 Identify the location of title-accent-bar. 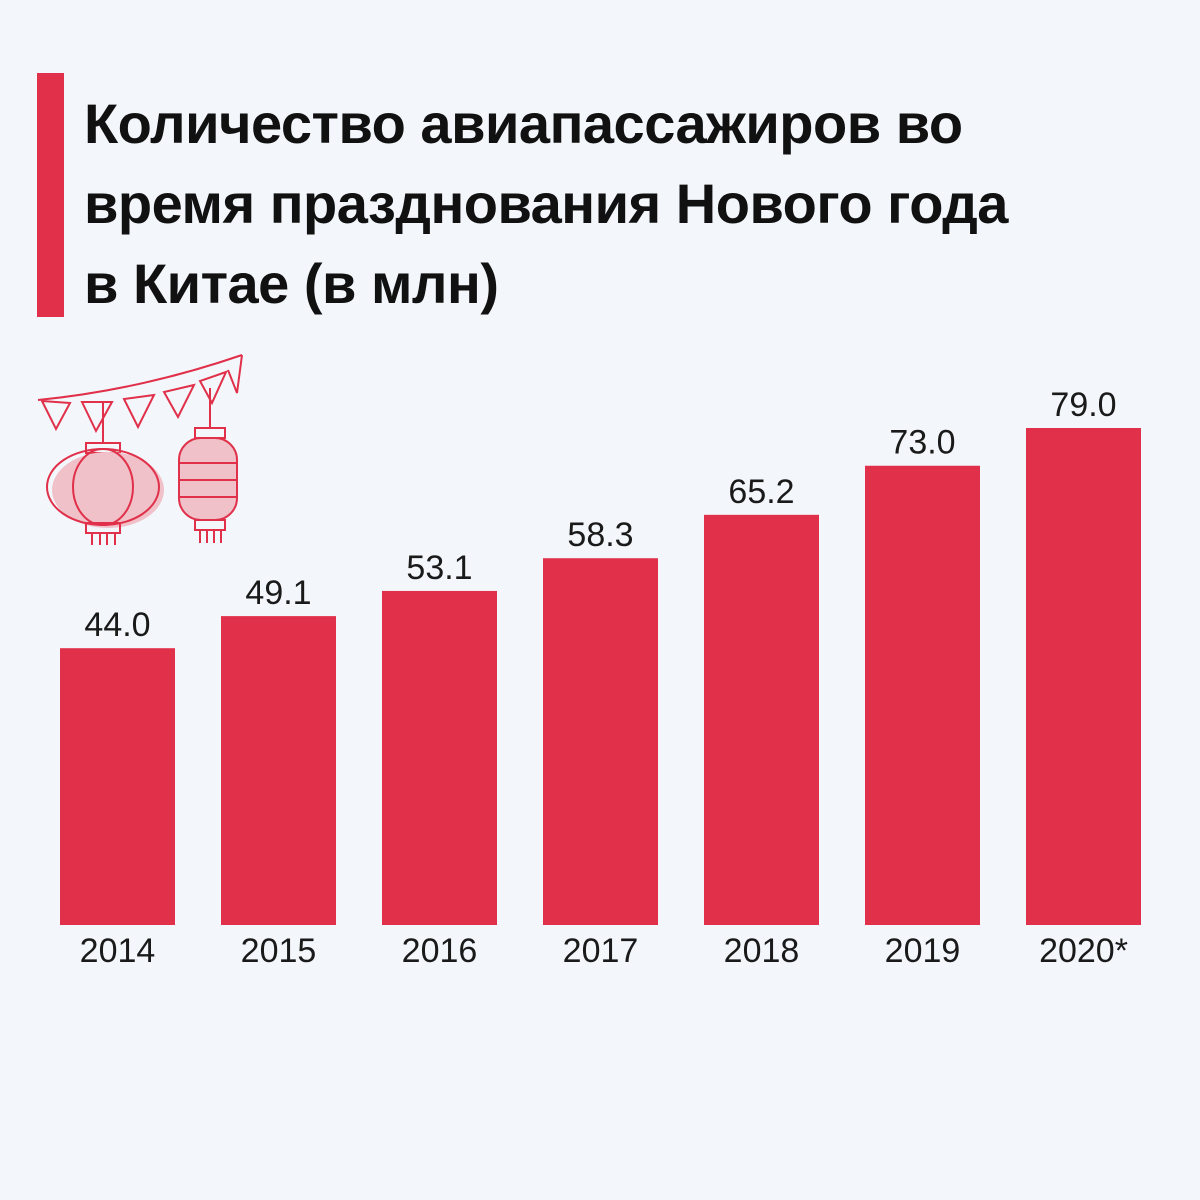
(50, 195).